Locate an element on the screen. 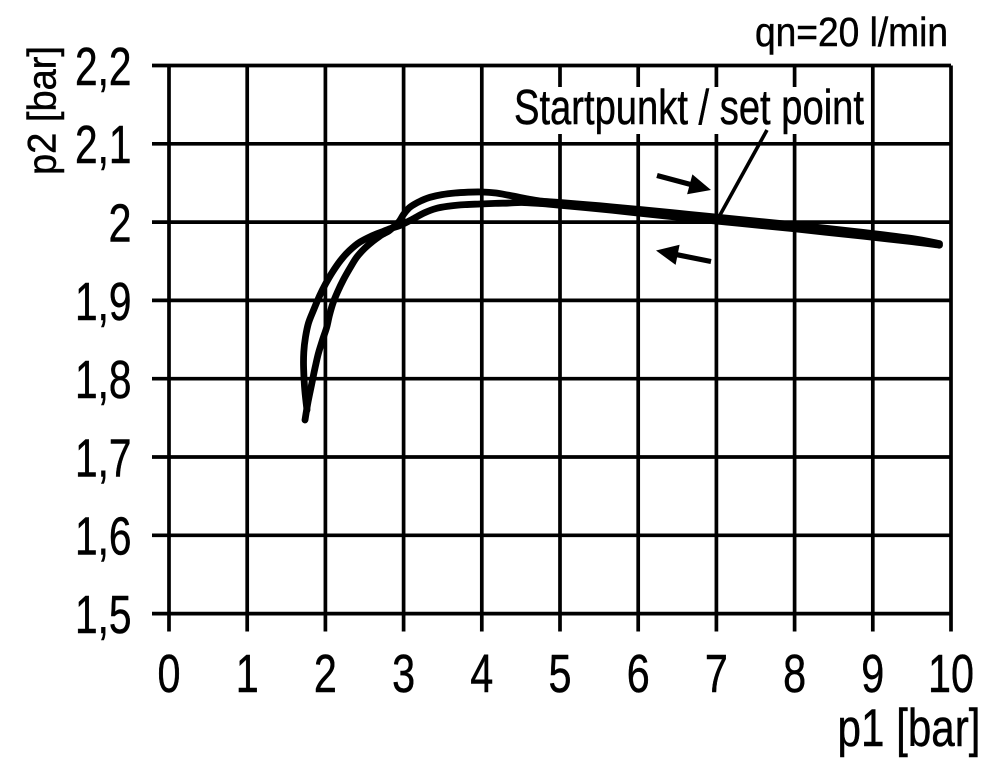 Image resolution: width=1000 pixels, height=764 pixels. svg-text: 10 is located at coordinates (951, 674).